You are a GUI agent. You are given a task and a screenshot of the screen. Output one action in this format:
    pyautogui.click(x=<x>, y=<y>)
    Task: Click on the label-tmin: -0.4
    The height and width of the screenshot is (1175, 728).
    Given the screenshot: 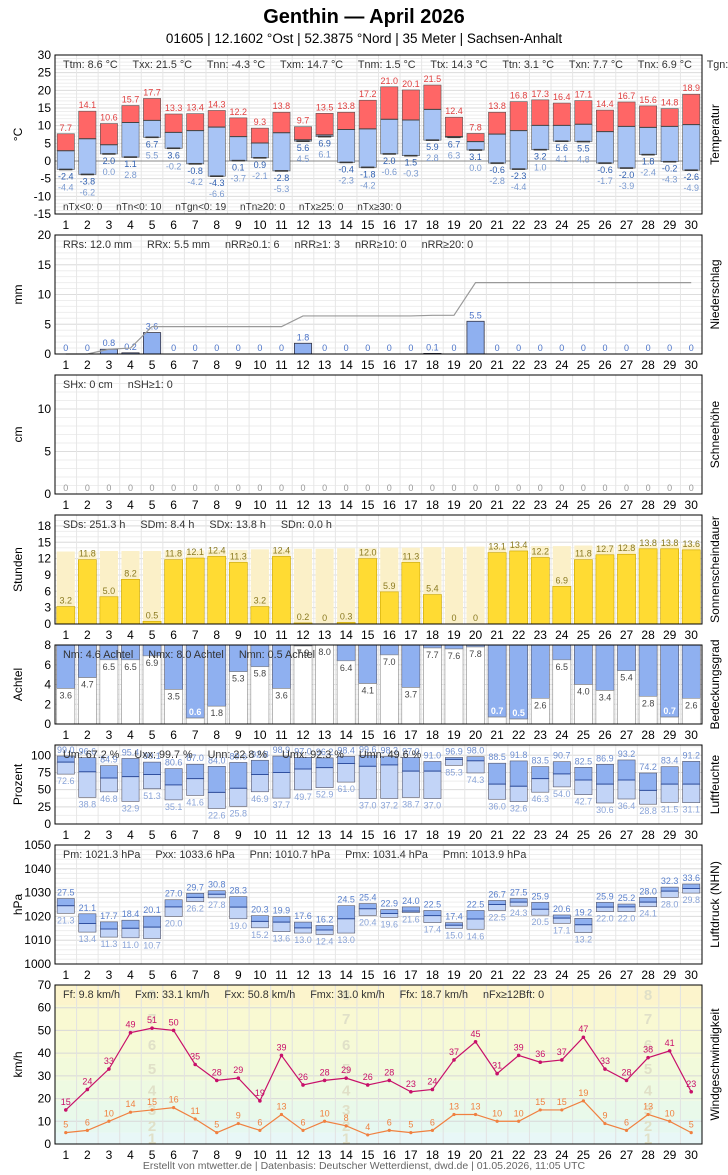 What is the action you would take?
    pyautogui.click(x=346, y=169)
    